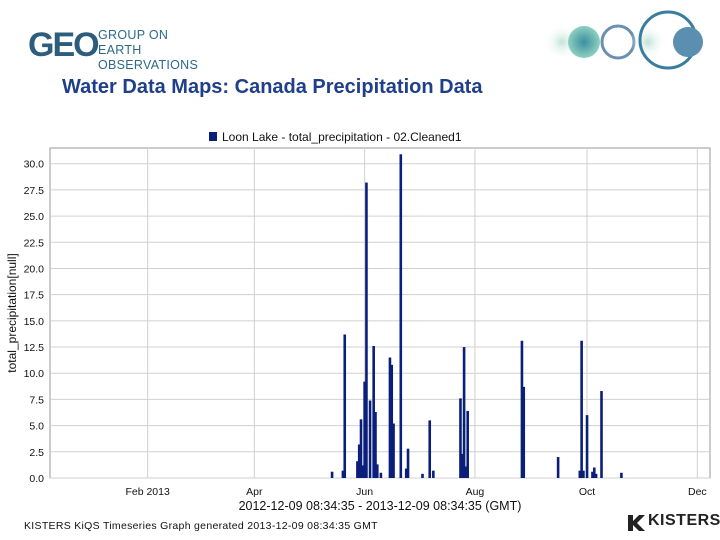  Describe the element at coordinates (475, 492) in the screenshot. I see `x-tick-label: Aug` at that location.